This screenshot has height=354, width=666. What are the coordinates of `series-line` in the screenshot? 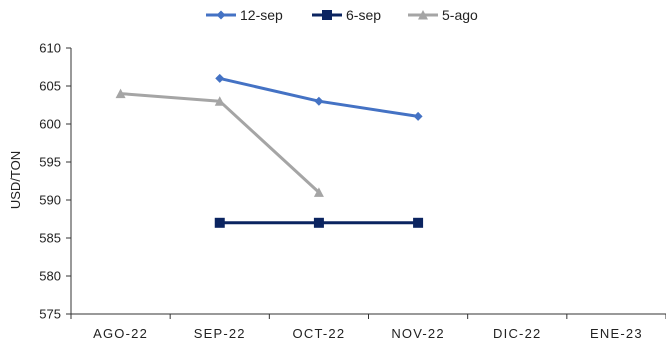 It's located at (220, 143).